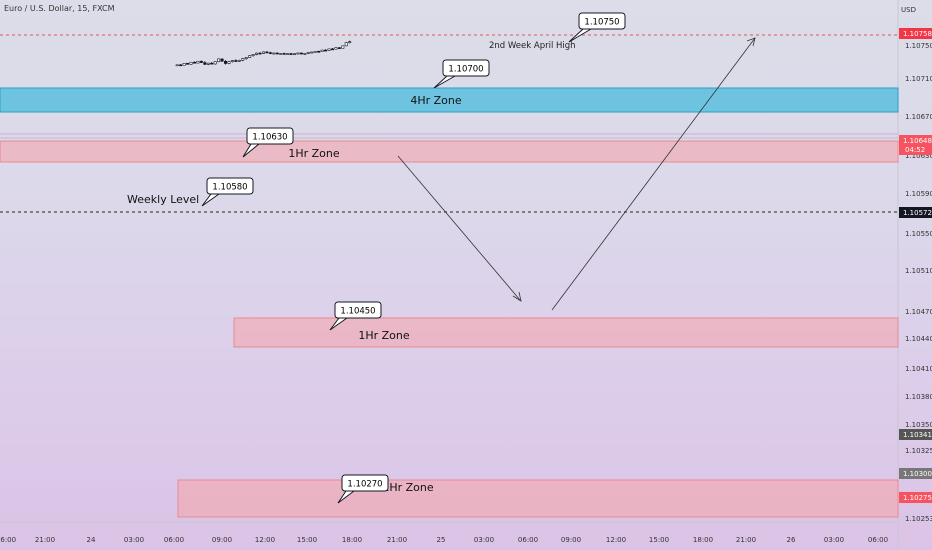 The height and width of the screenshot is (550, 932). What do you see at coordinates (918, 451) in the screenshot?
I see `y-tick-label: 1.10325` at bounding box center [918, 451].